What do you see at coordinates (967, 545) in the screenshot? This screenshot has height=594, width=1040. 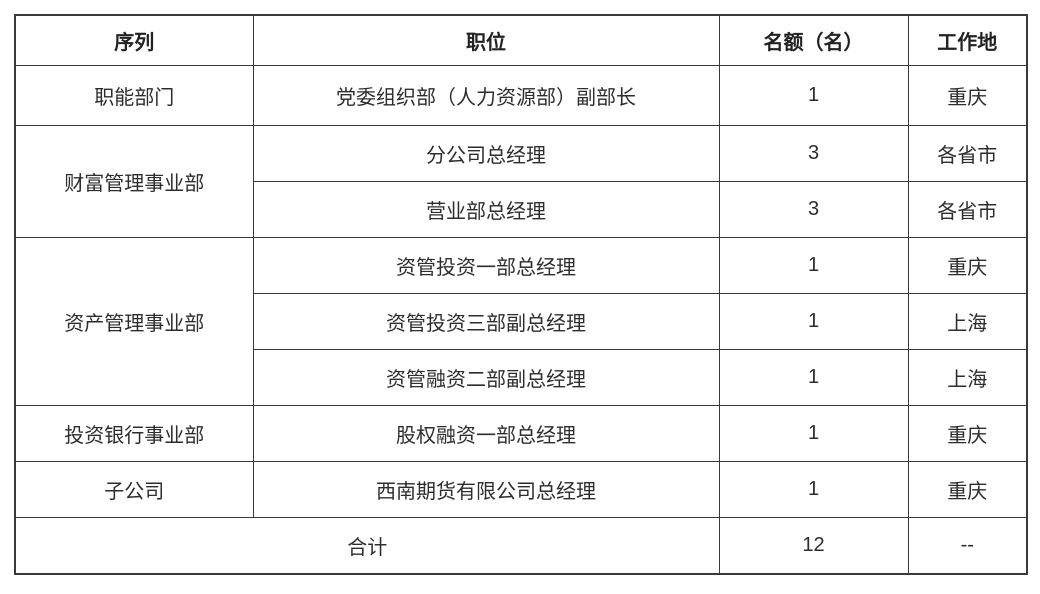 I see `total-location: --` at bounding box center [967, 545].